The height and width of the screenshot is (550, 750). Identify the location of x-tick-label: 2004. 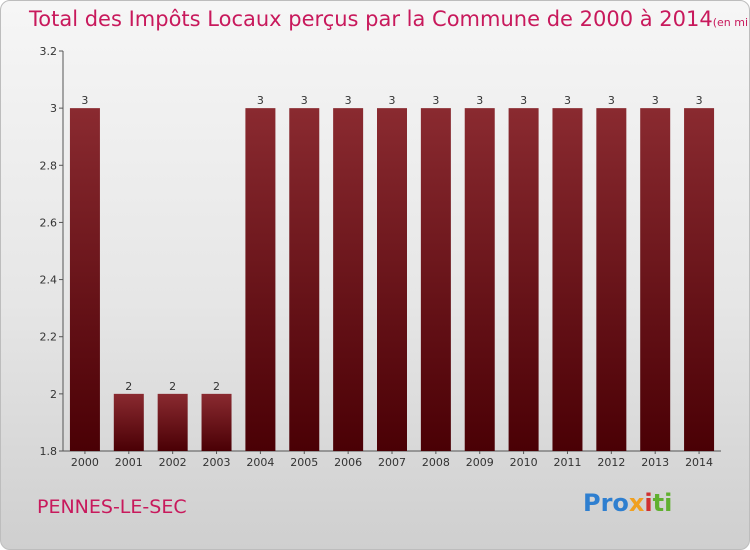
(260, 462).